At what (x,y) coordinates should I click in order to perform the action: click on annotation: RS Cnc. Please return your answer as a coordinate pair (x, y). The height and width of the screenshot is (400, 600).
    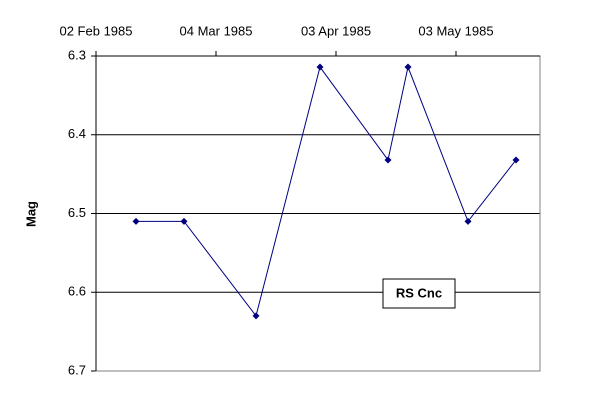
    Looking at the image, I should click on (419, 292).